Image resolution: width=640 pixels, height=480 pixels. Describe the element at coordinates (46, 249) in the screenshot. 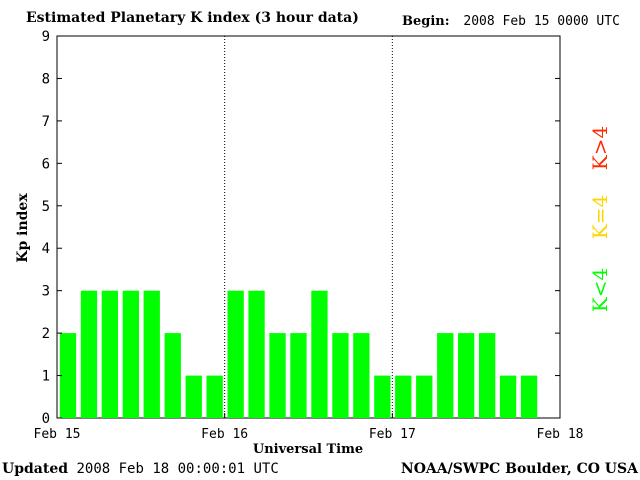

I see `y-tick-label: 4` at that location.